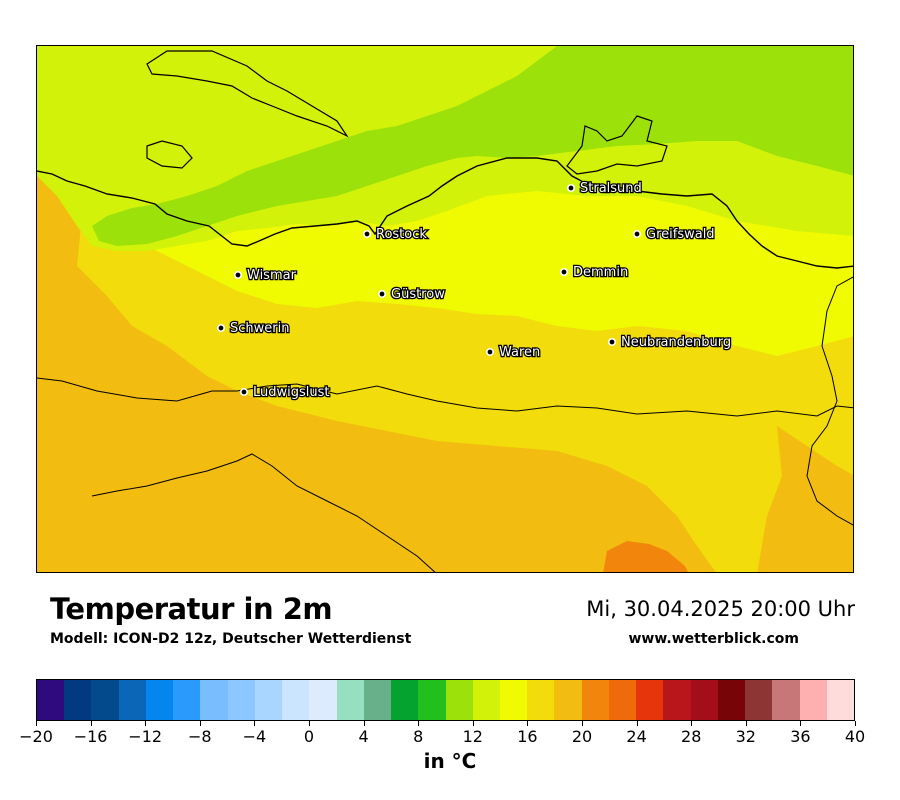 Image resolution: width=900 pixels, height=800 pixels. I want to click on colorbar-tick-label: −20, so click(36, 736).